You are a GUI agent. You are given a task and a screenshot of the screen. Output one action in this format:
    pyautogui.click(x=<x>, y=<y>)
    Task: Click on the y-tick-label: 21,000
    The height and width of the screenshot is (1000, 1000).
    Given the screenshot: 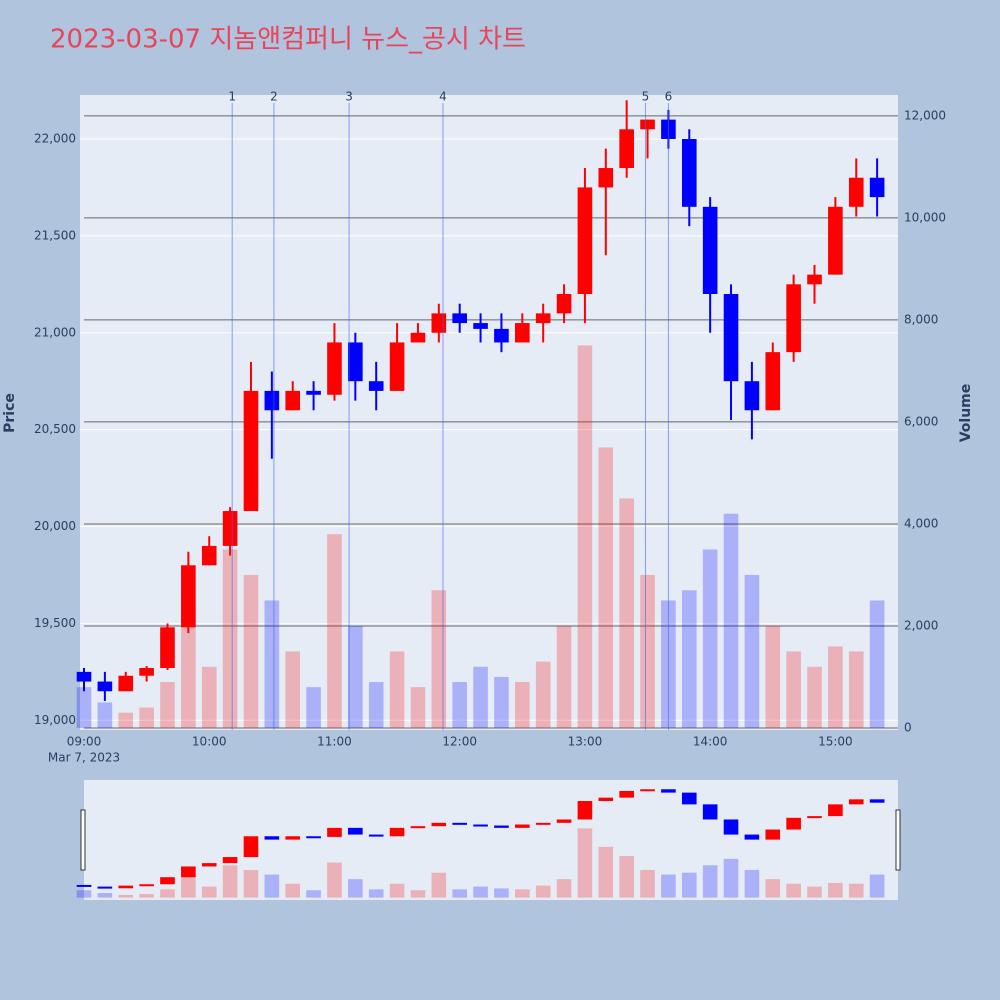 What is the action you would take?
    pyautogui.click(x=55, y=332)
    